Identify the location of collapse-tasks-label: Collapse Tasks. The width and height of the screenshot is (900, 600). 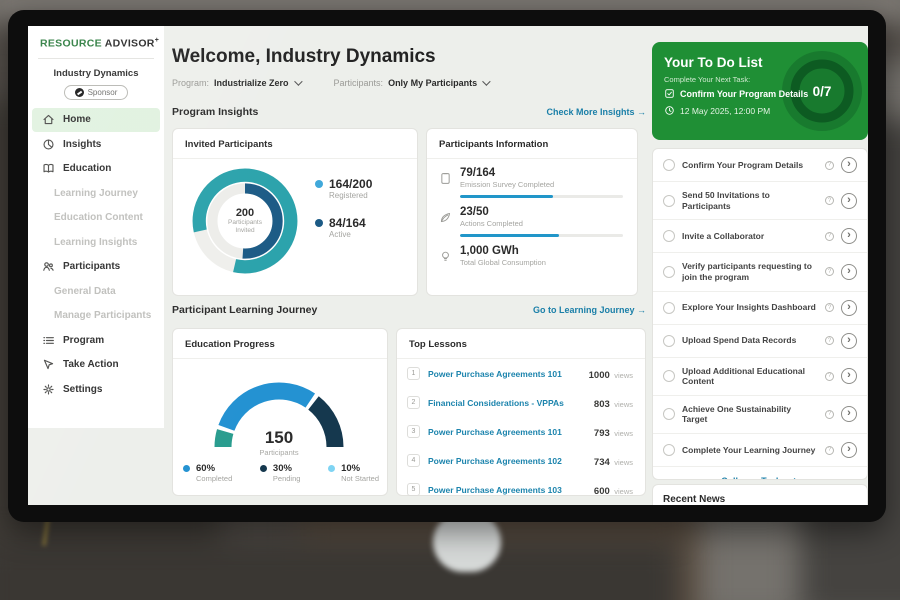
(753, 477).